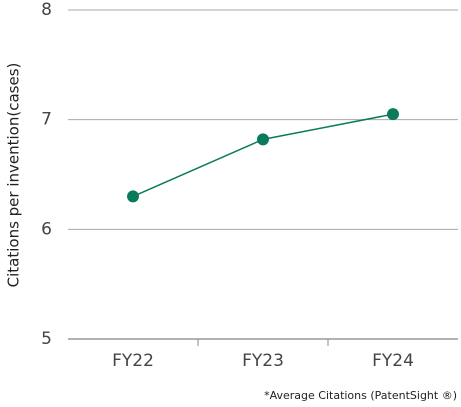 The image size is (461, 407). What do you see at coordinates (46, 120) in the screenshot?
I see `y-tick-label: 7` at bounding box center [46, 120].